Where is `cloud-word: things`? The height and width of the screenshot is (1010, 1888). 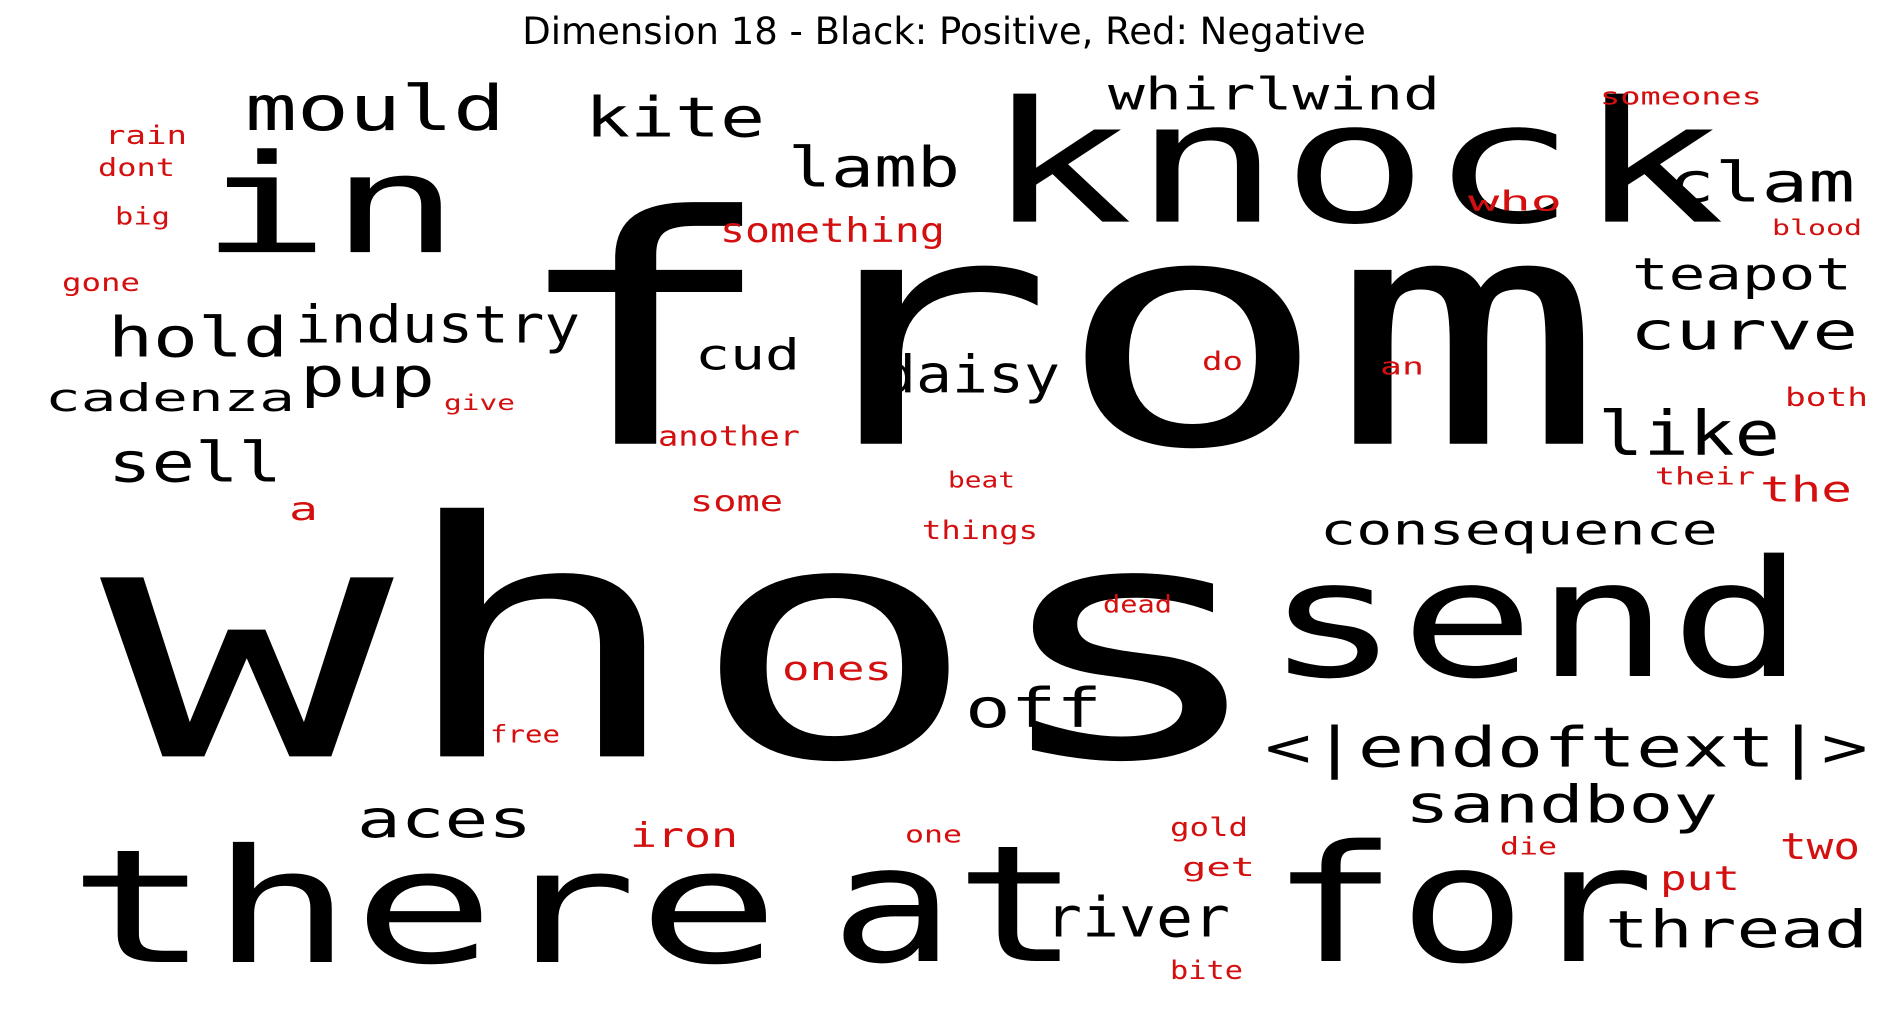
cloud-word: things is located at coordinates (980, 530).